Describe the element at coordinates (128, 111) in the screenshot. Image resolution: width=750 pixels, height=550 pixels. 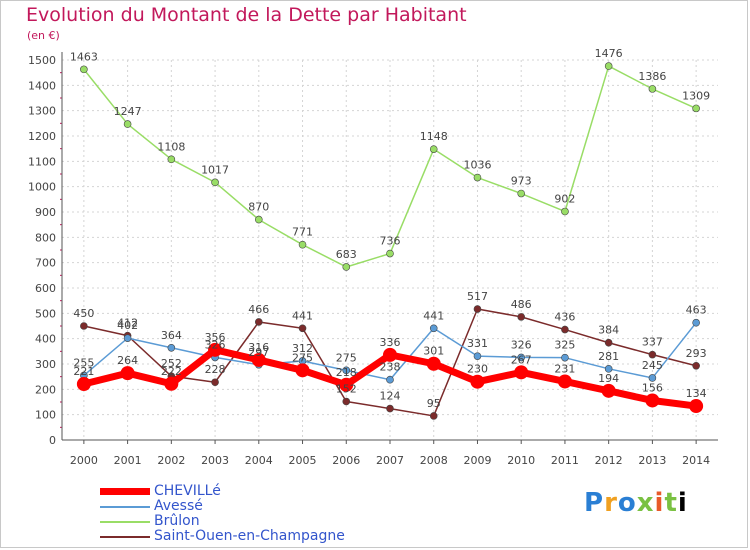
I see `data-label: 1247` at that location.